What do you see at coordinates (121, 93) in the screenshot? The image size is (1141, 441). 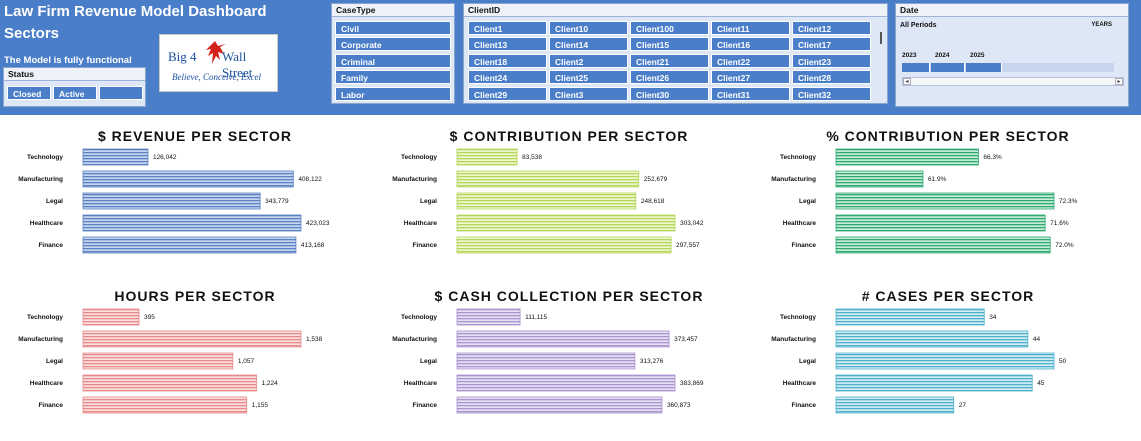 I see `status-blank-button` at bounding box center [121, 93].